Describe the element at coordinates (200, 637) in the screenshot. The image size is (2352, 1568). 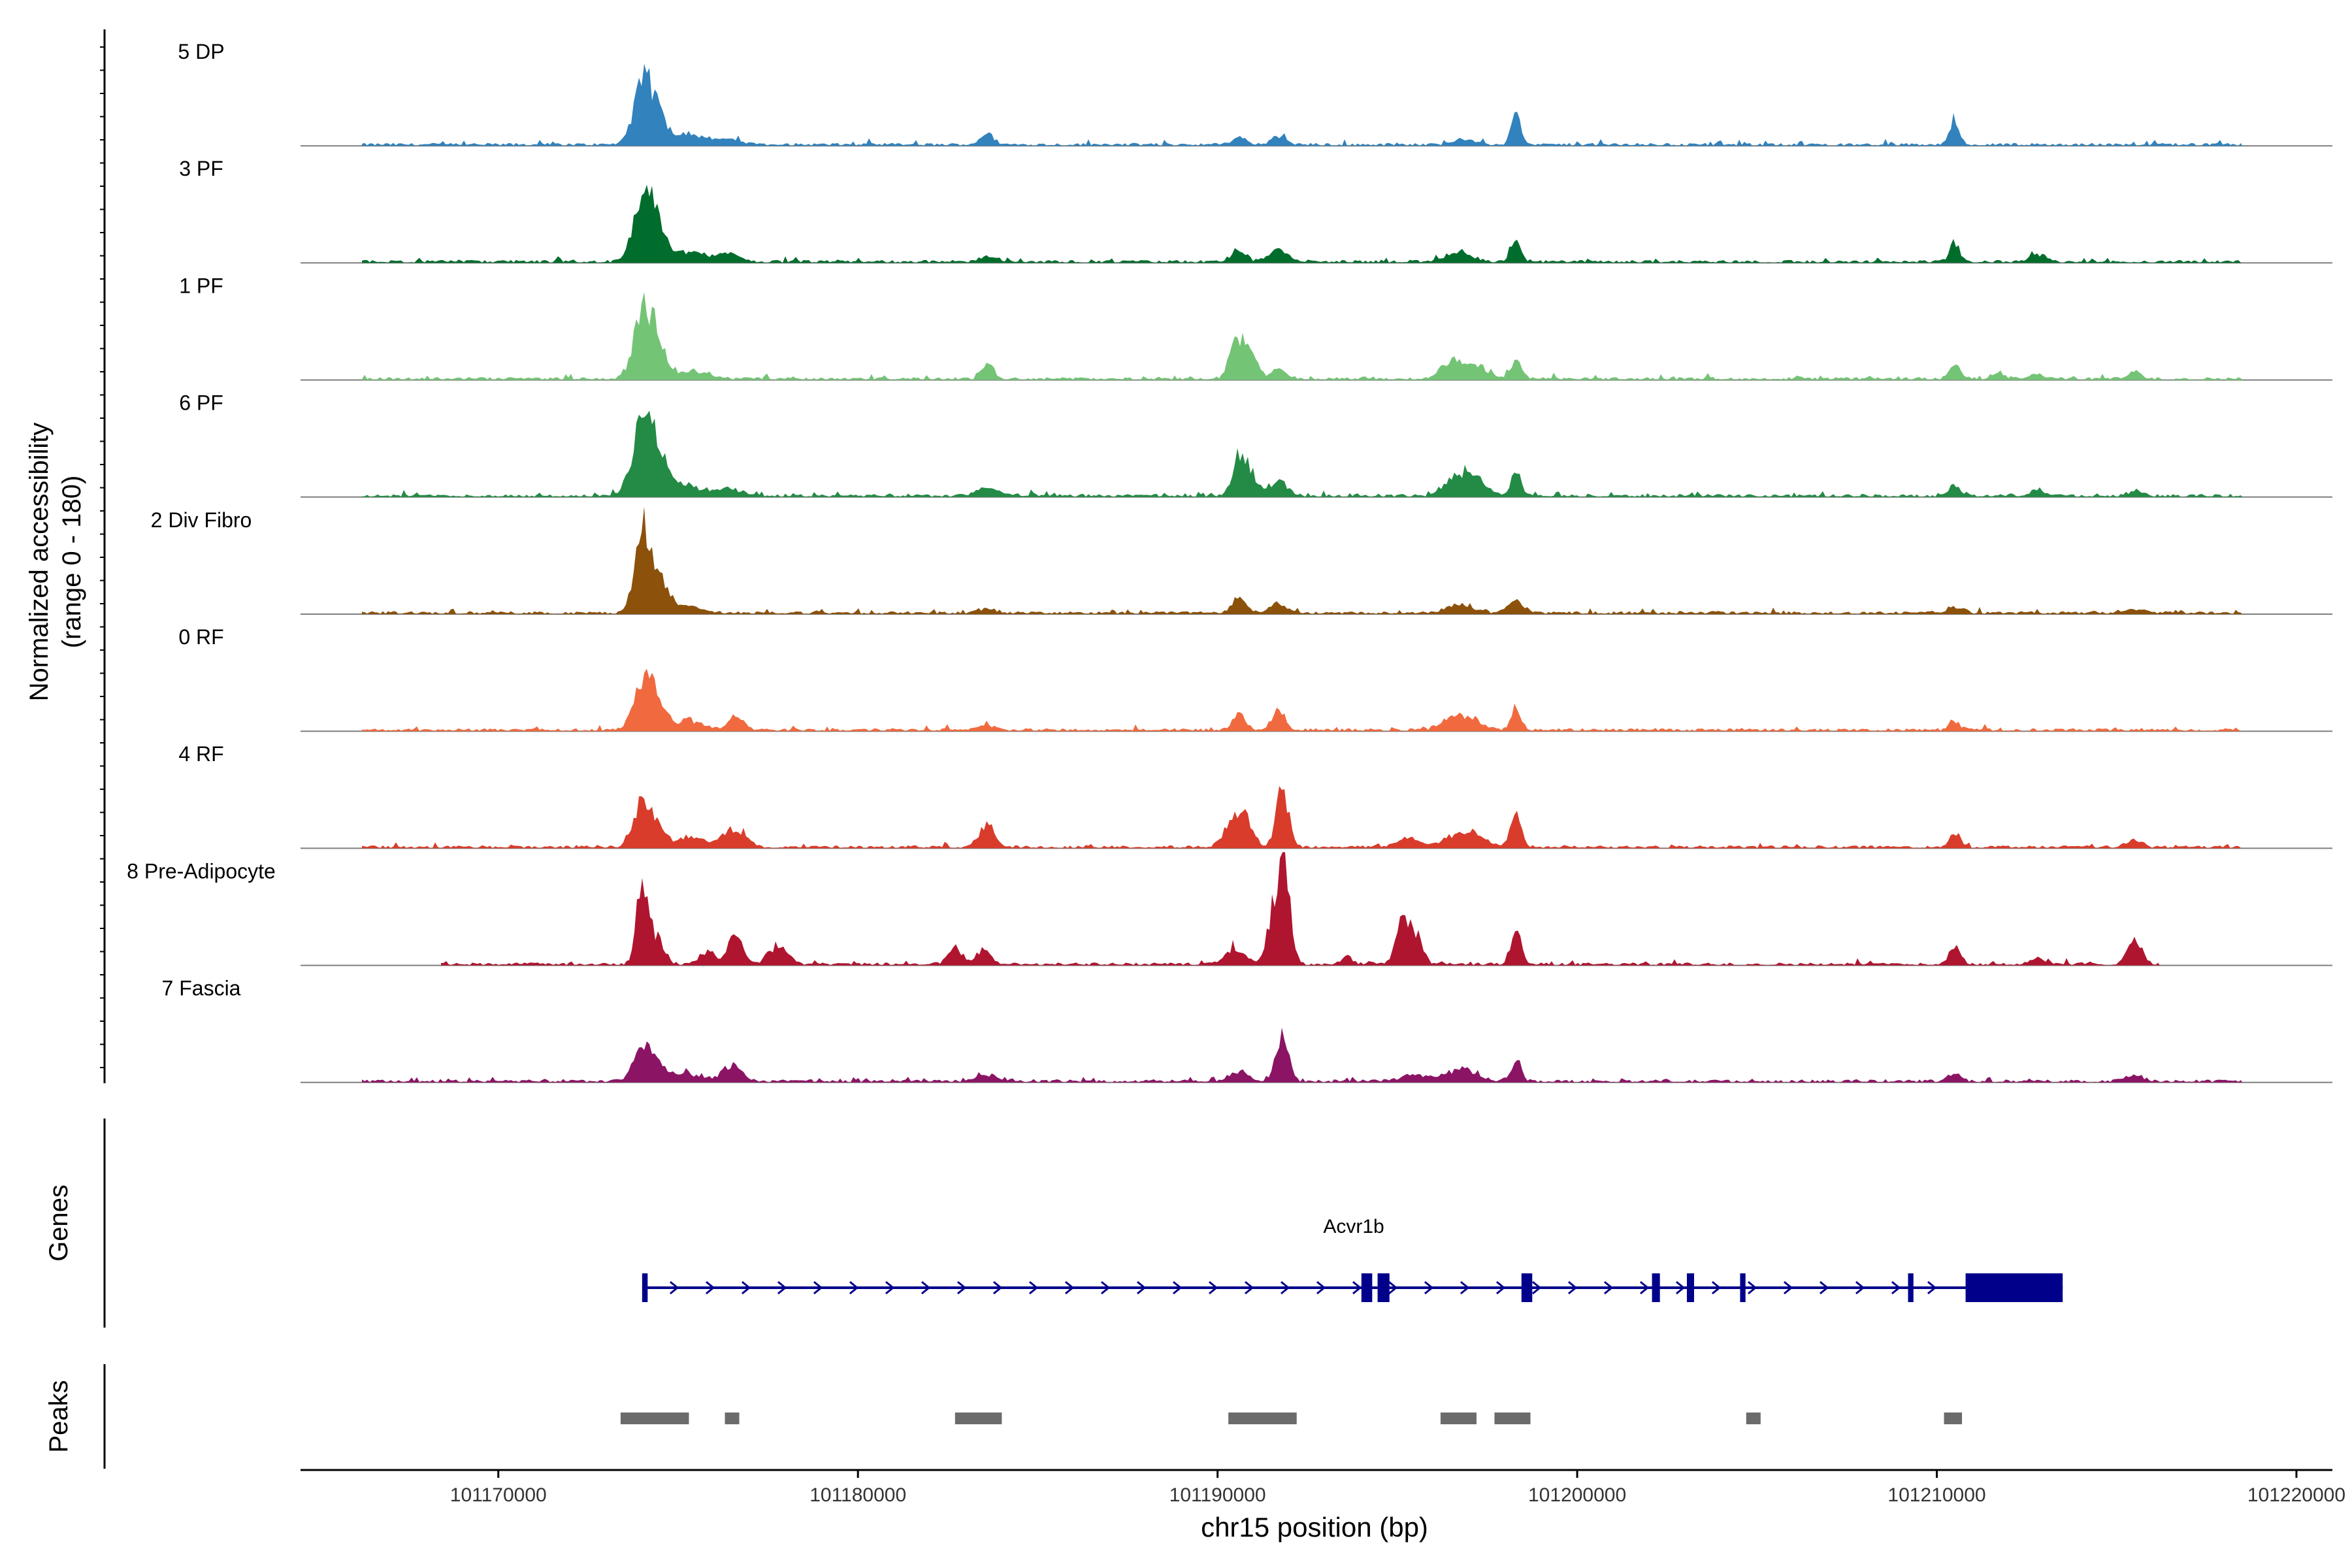
I see `track-label: 0 RF` at that location.